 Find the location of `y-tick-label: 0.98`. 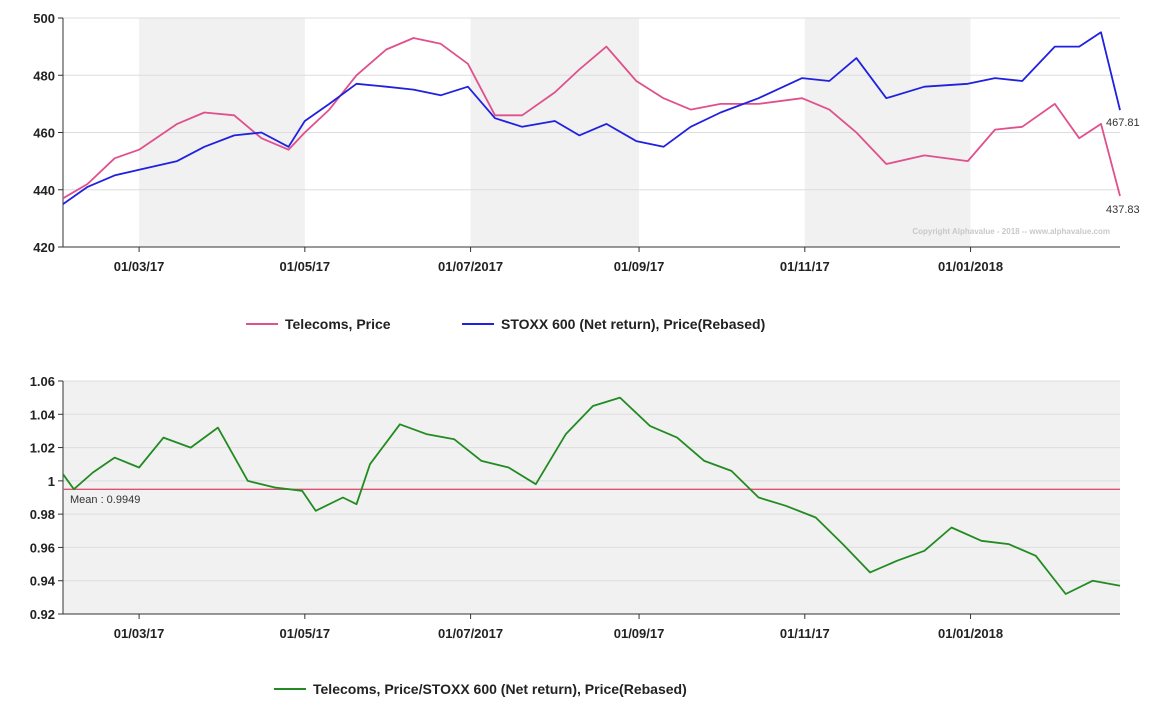

y-tick-label: 0.98 is located at coordinates (42, 514).